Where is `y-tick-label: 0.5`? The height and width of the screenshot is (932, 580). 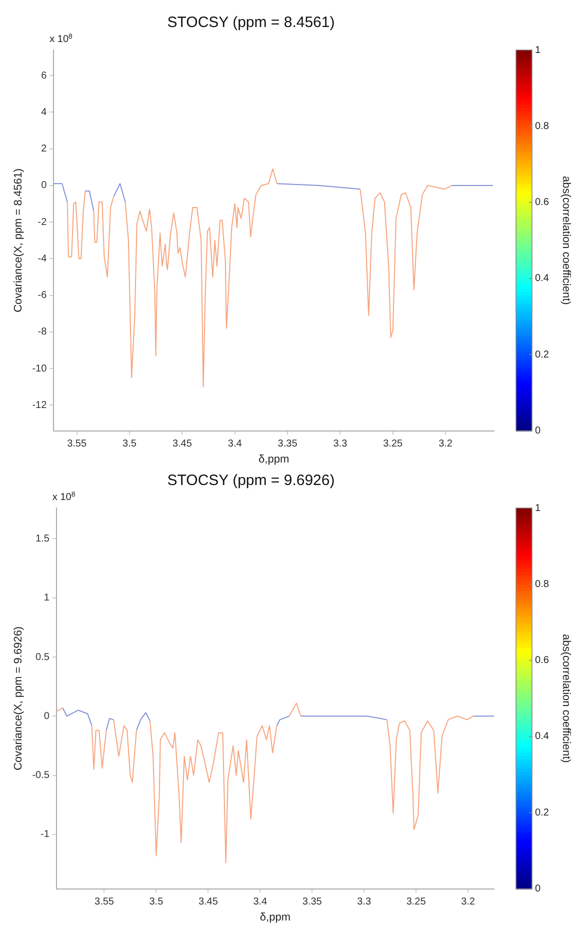 y-tick-label: 0.5 is located at coordinates (43, 657).